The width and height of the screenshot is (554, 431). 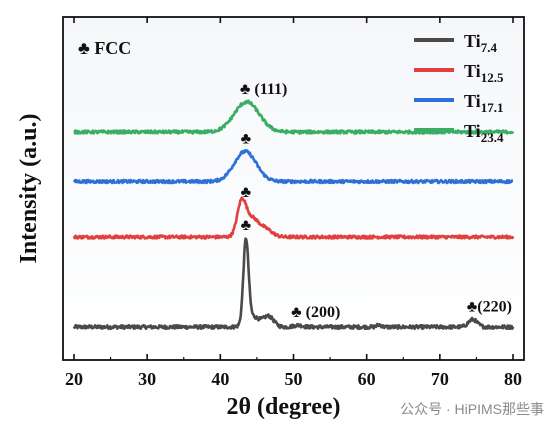 What do you see at coordinates (492, 107) in the screenshot?
I see `legend-subscript: 17.1` at bounding box center [492, 107].